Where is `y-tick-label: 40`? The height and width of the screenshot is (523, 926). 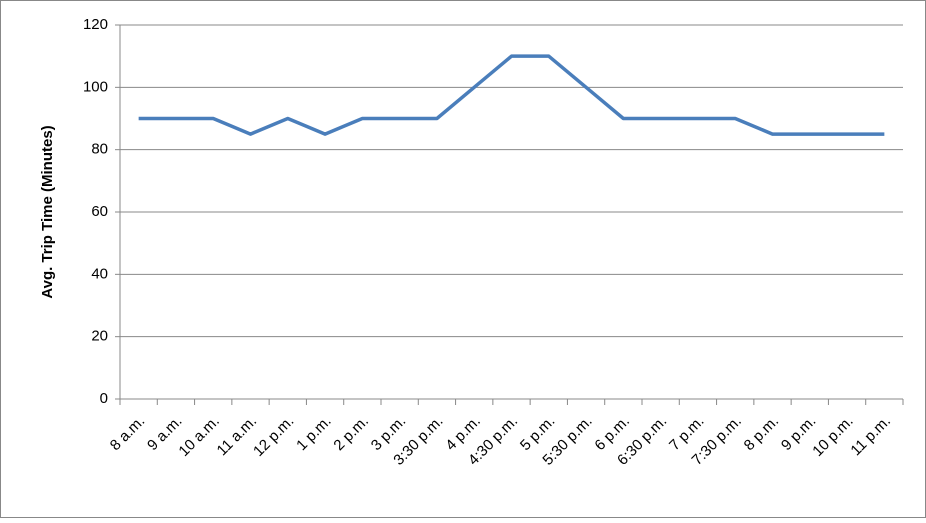 y-tick-label: 40 is located at coordinates (99, 273).